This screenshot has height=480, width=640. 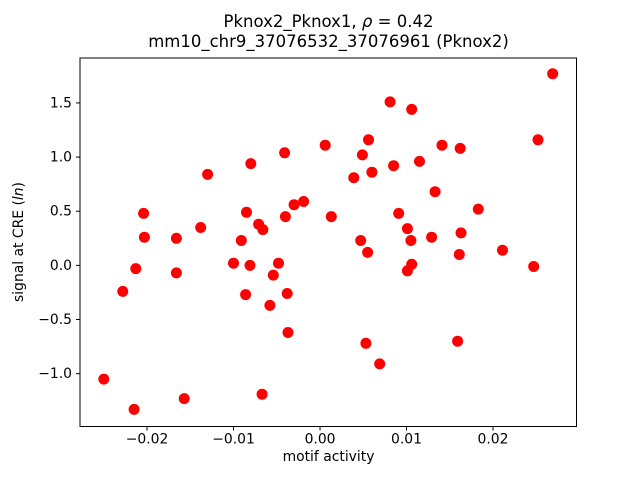 What do you see at coordinates (320, 440) in the screenshot?
I see `x-tick-label: 0.00` at bounding box center [320, 440].